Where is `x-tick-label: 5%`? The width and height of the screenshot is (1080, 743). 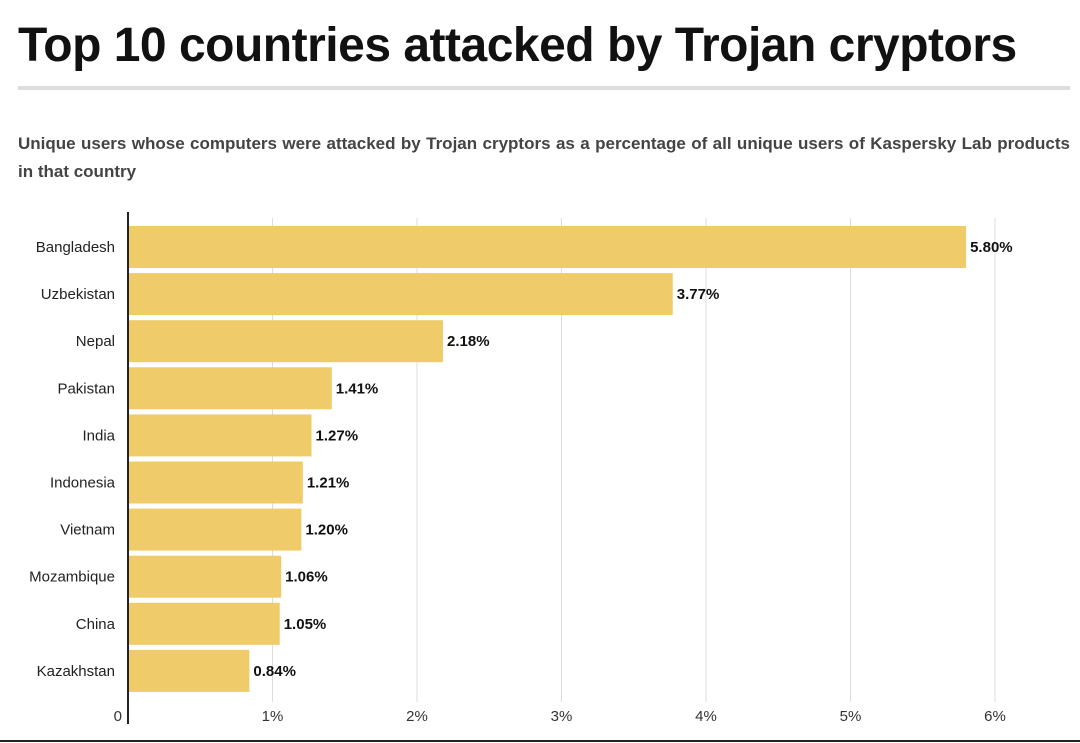 x-tick-label: 5% is located at coordinates (851, 716).